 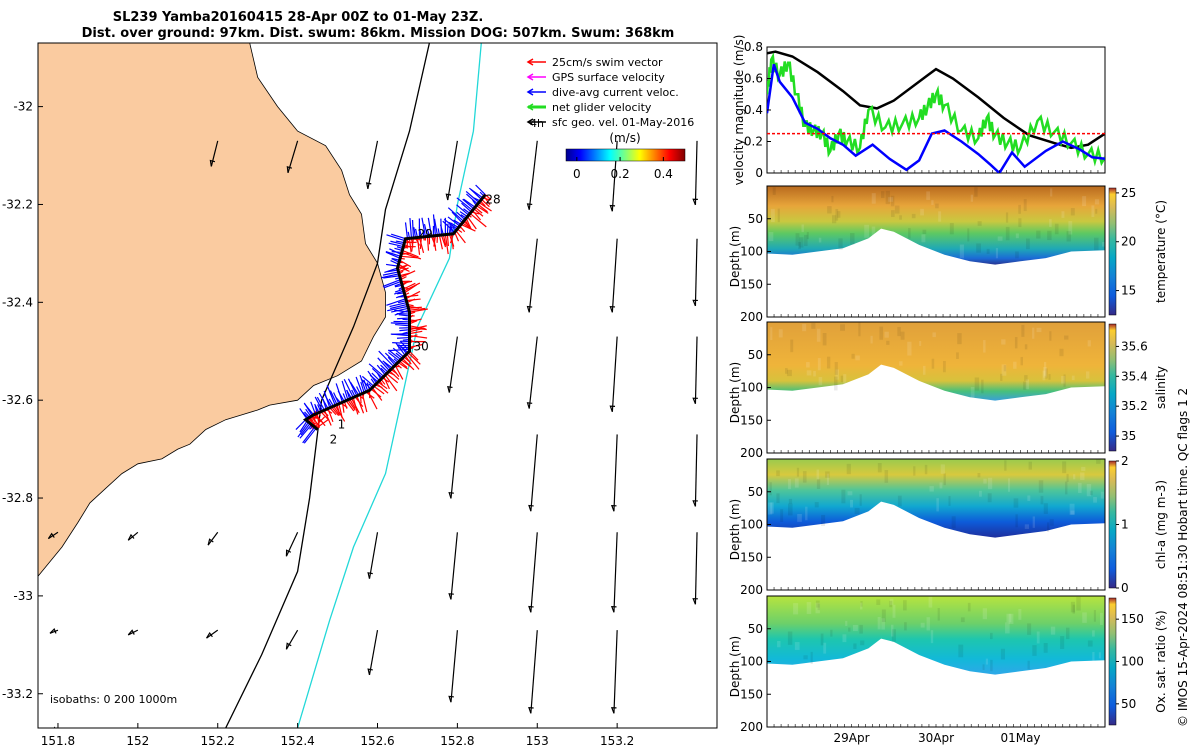 What do you see at coordinates (1134, 376) in the screenshot?
I see `section-colorbar-tick-label: 35.4` at bounding box center [1134, 376].